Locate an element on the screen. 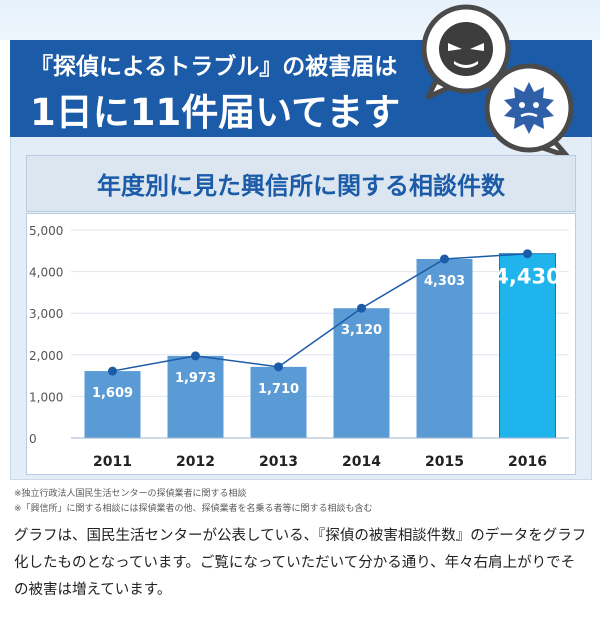 Image resolution: width=600 pixels, height=623 pixels. y-tick-label: 0 is located at coordinates (33, 439).